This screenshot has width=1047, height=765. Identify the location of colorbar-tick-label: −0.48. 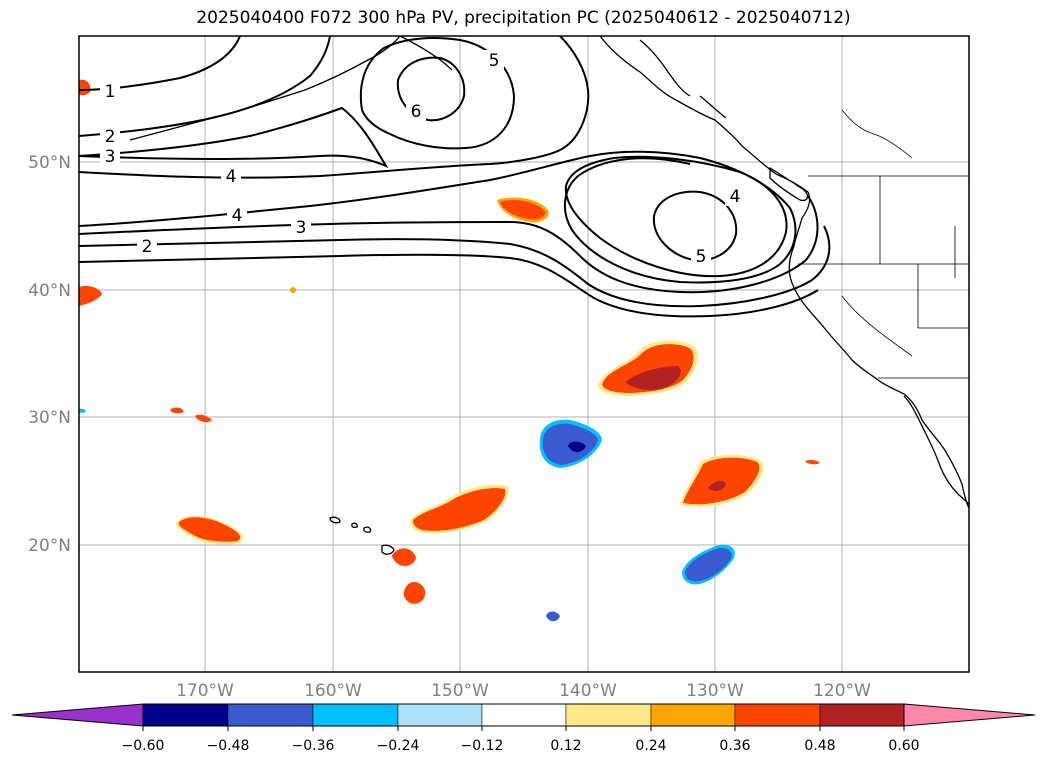
(228, 746).